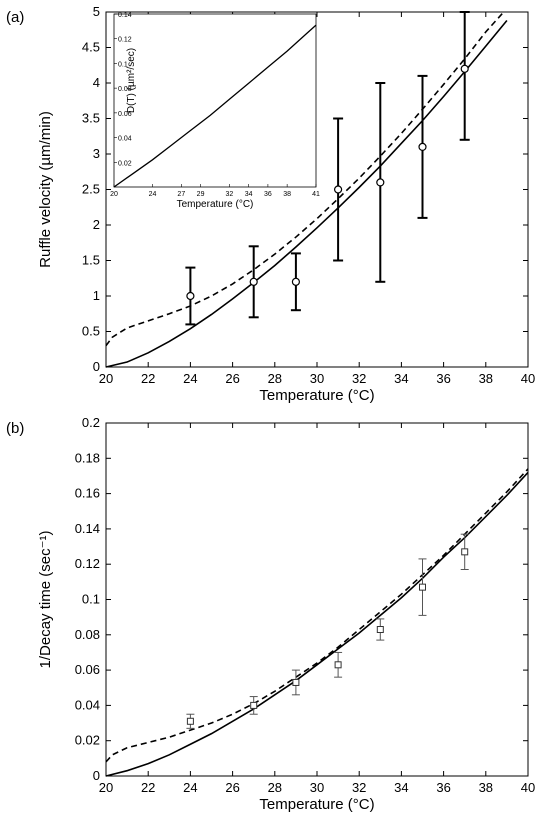  I want to click on y-tick-label: 0.12, so click(87, 563).